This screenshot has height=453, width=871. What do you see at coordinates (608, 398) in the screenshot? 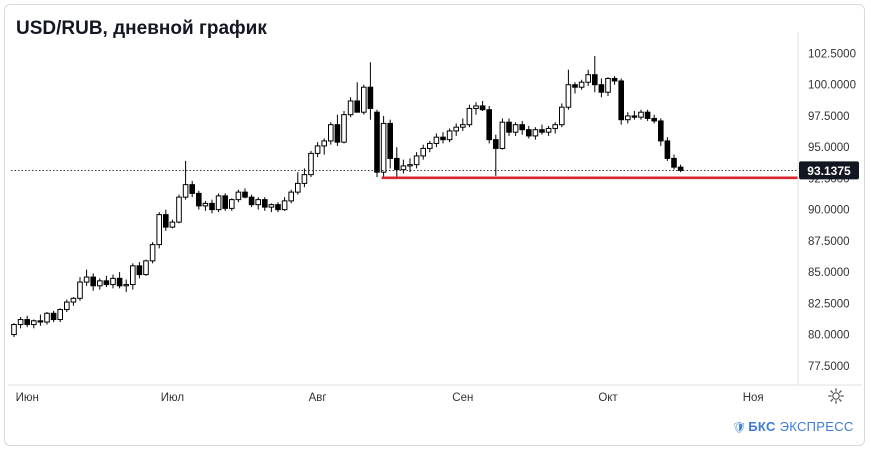
I see `x-tick-label: Окт` at bounding box center [608, 398].